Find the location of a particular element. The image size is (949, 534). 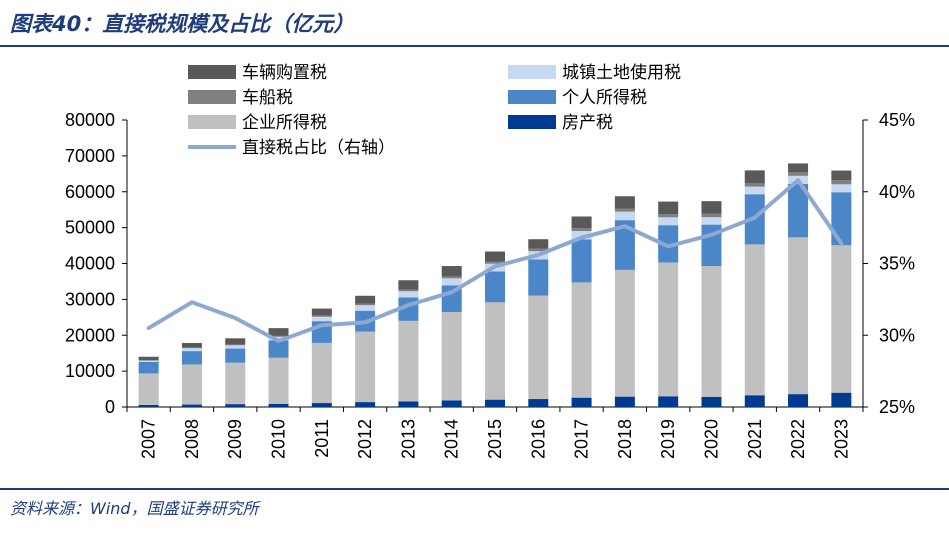

y-tick-label-left: 0 is located at coordinates (110, 407).